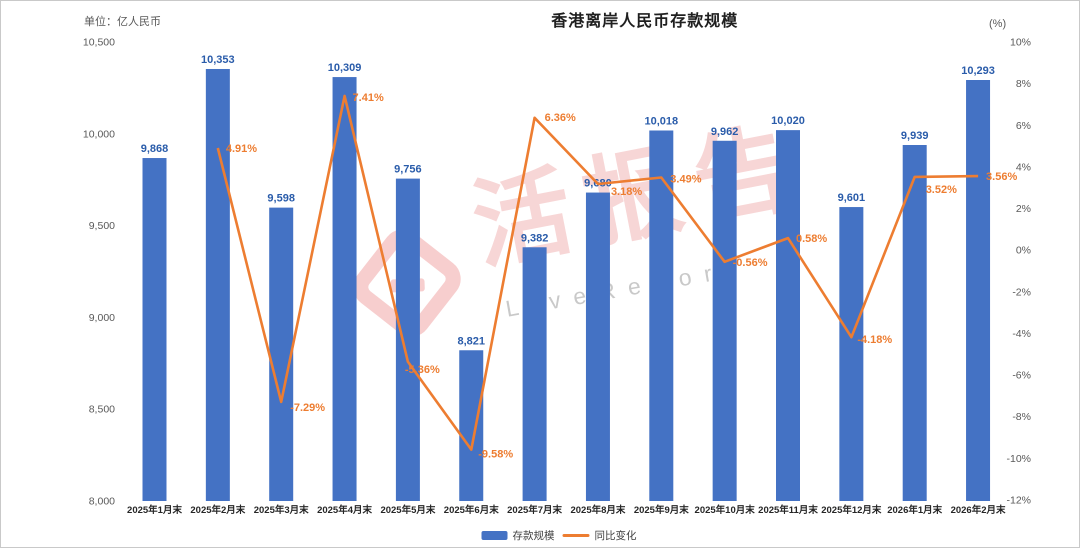 Image resolution: width=1080 pixels, height=548 pixels. What do you see at coordinates (661, 121) in the screenshot?
I see `bar-value-label: 10,018` at bounding box center [661, 121].